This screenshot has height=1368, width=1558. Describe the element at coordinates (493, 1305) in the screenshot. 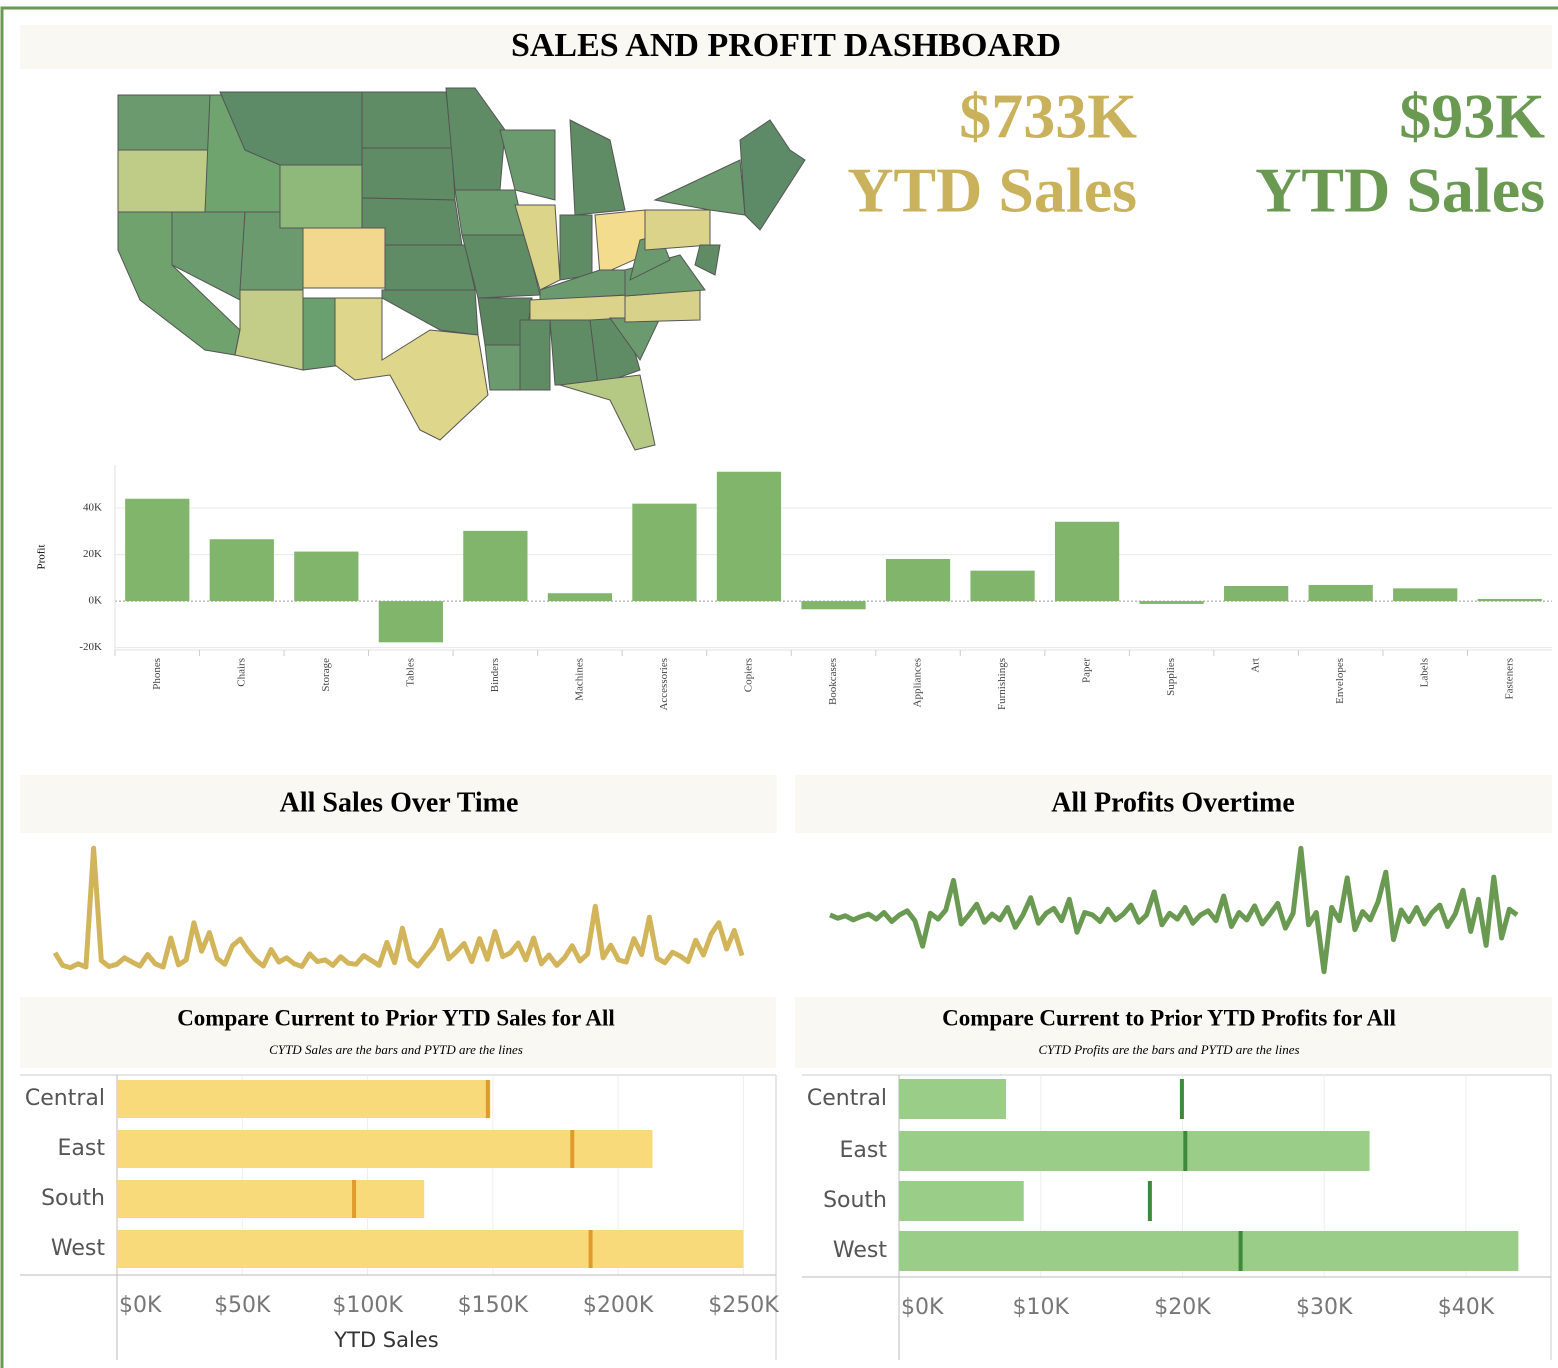

I see `x-tick-label: $150K` at that location.